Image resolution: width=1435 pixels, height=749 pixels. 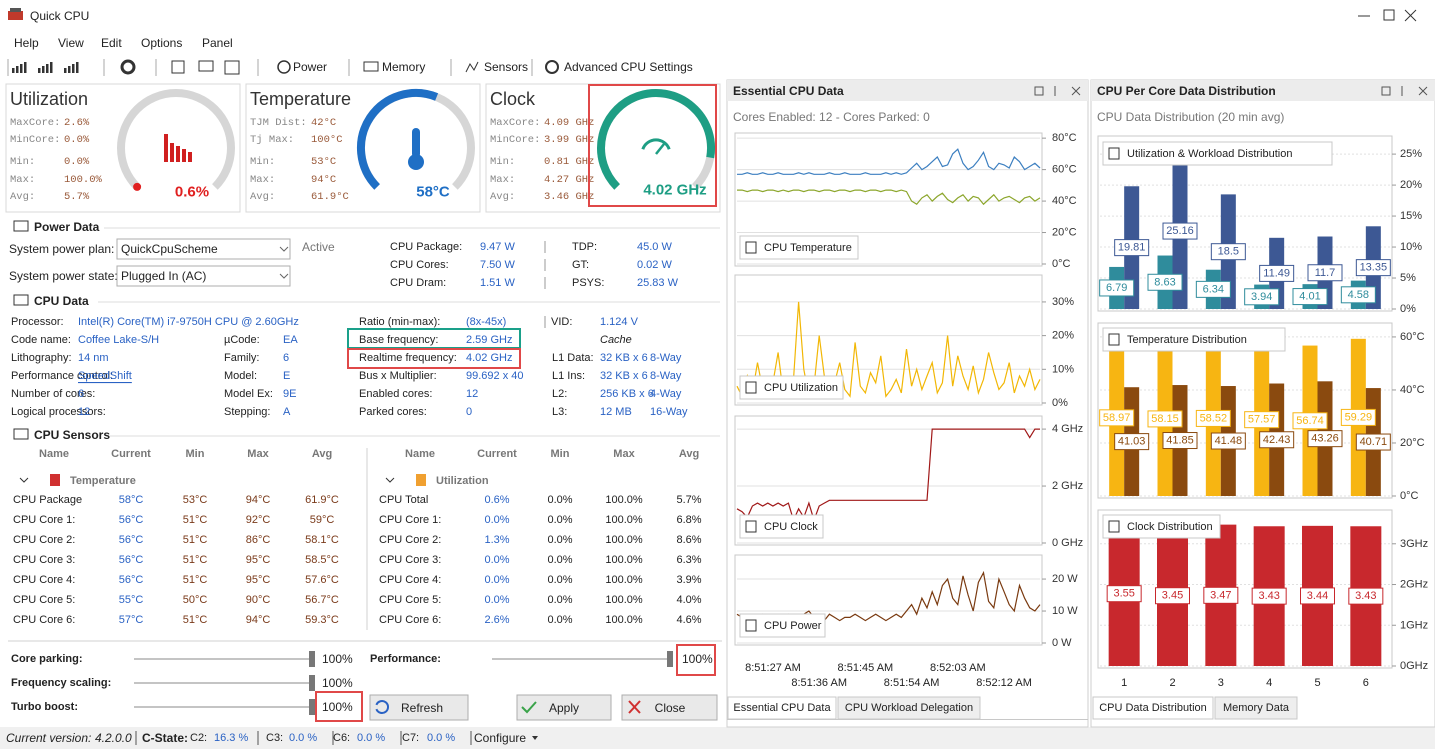 What do you see at coordinates (502, 197) in the screenshot?
I see `gauge-stat-label: Avg:` at bounding box center [502, 197].